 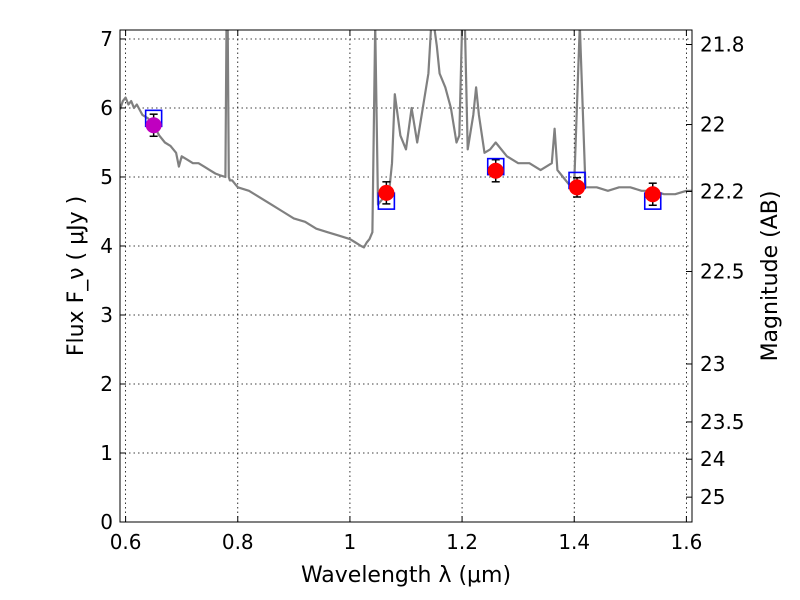 I want to click on y-tick-label: 5, so click(x=106, y=177).